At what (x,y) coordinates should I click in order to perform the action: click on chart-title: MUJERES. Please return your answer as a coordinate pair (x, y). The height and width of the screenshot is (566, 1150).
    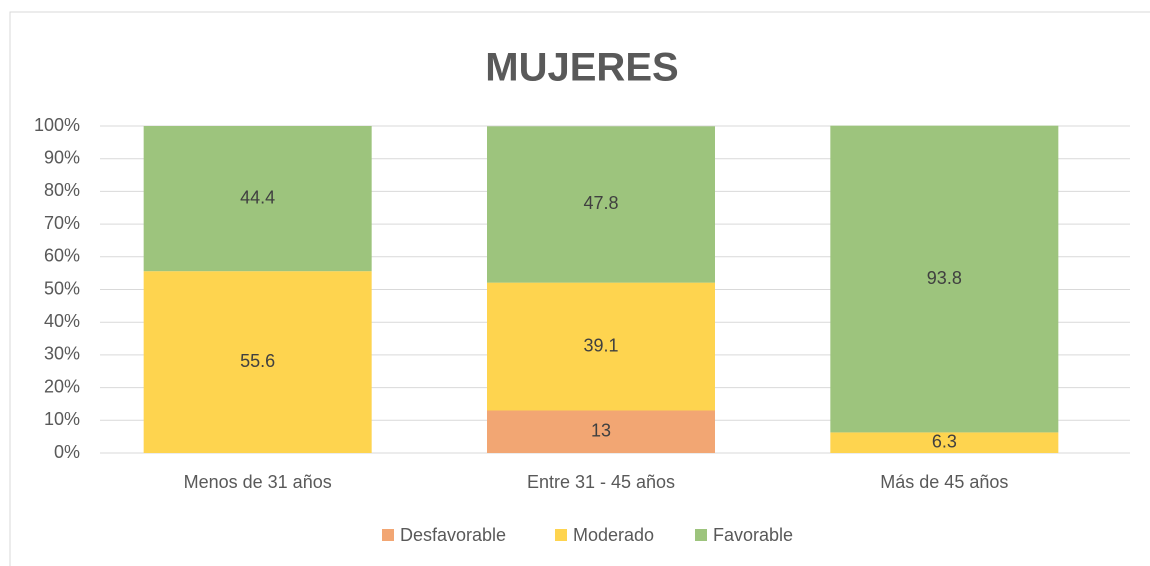
    Looking at the image, I should click on (581, 68).